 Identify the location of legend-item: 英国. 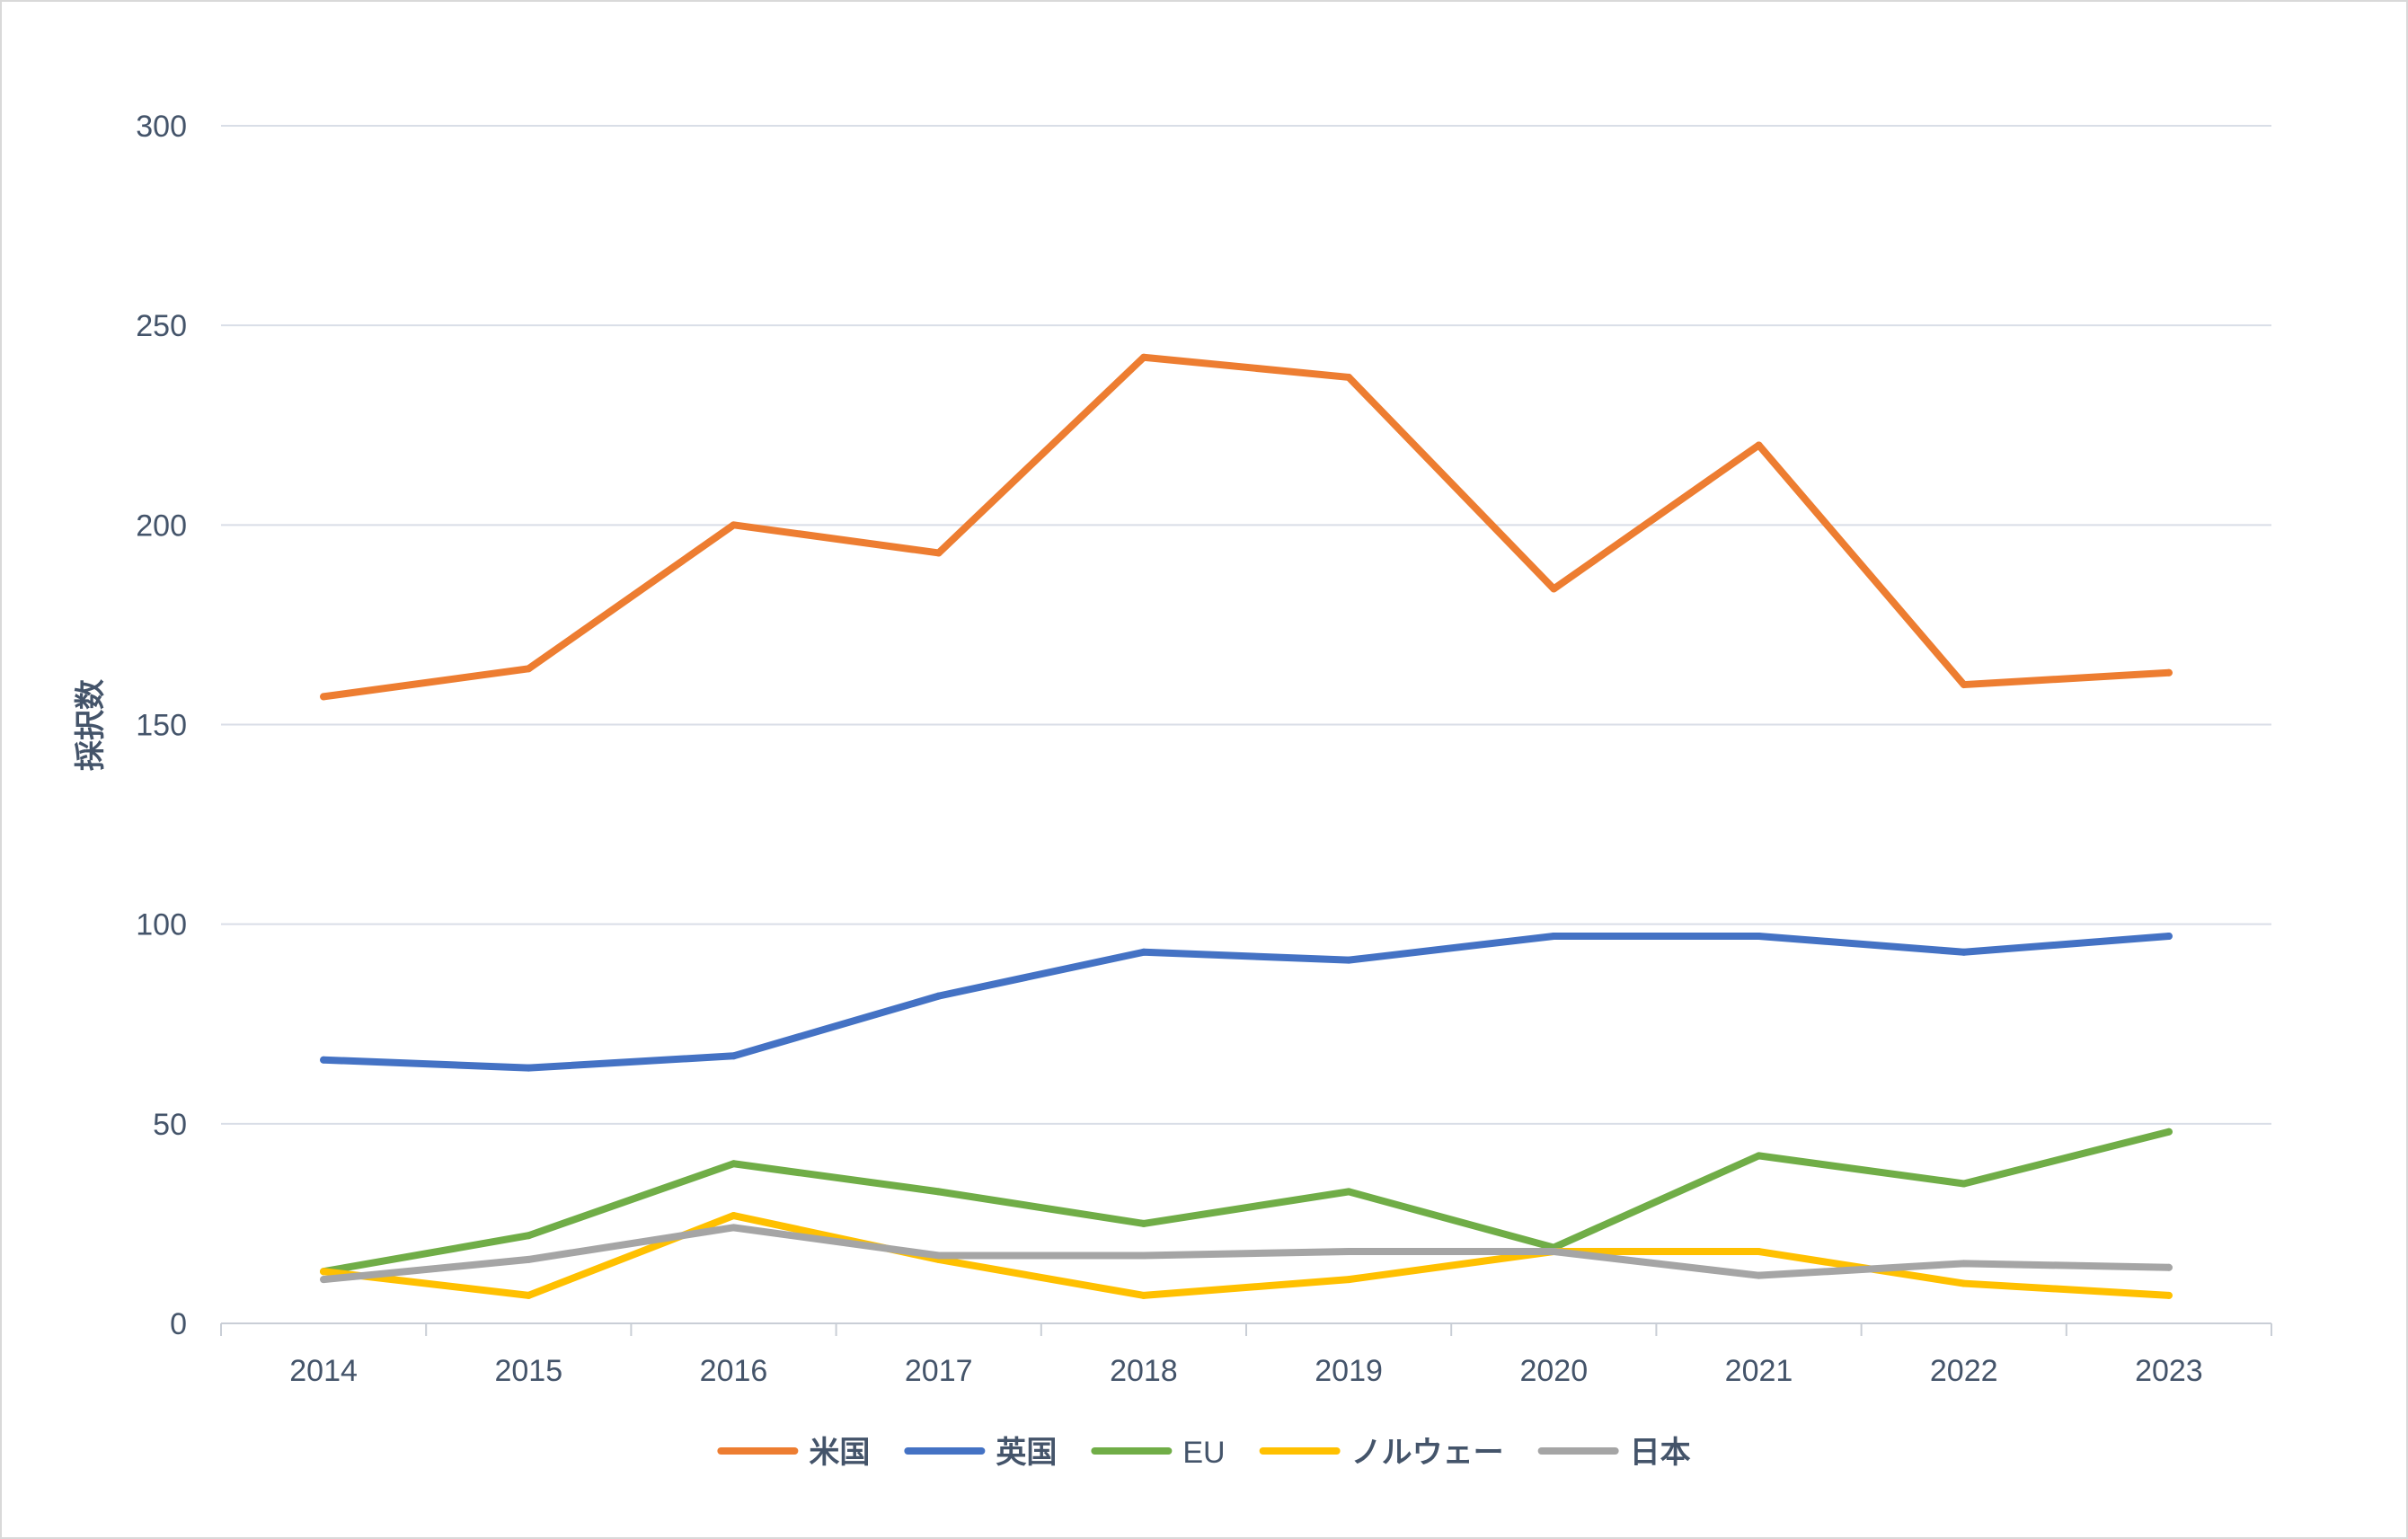
(980, 1453).